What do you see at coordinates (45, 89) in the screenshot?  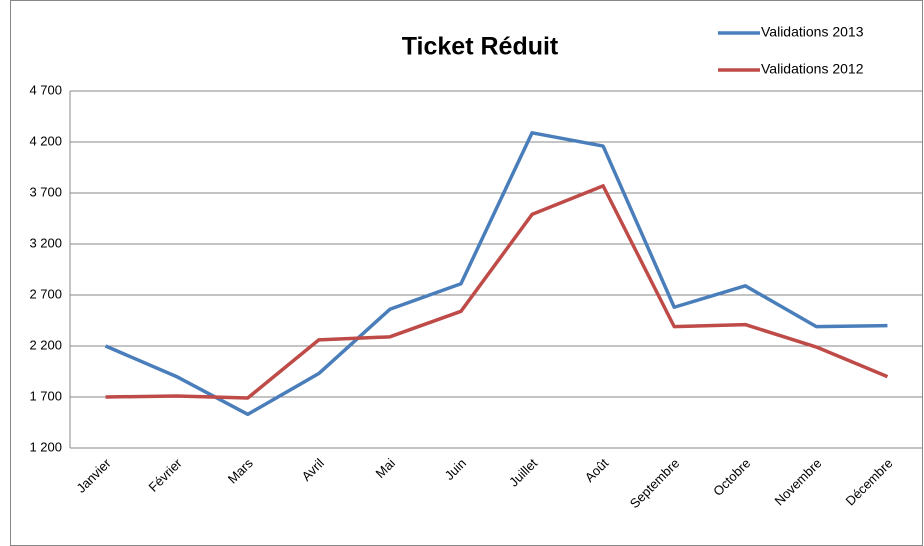 I see `y-tick-label: 4 700` at bounding box center [45, 89].